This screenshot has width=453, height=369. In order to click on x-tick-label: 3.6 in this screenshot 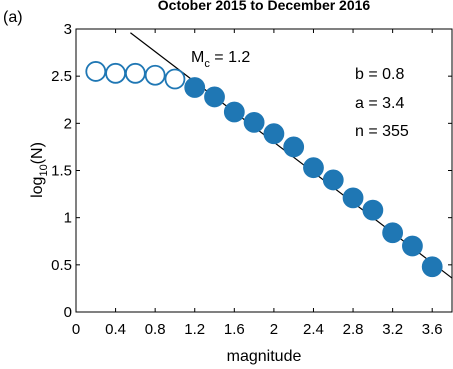, I will do `click(432, 329)`.